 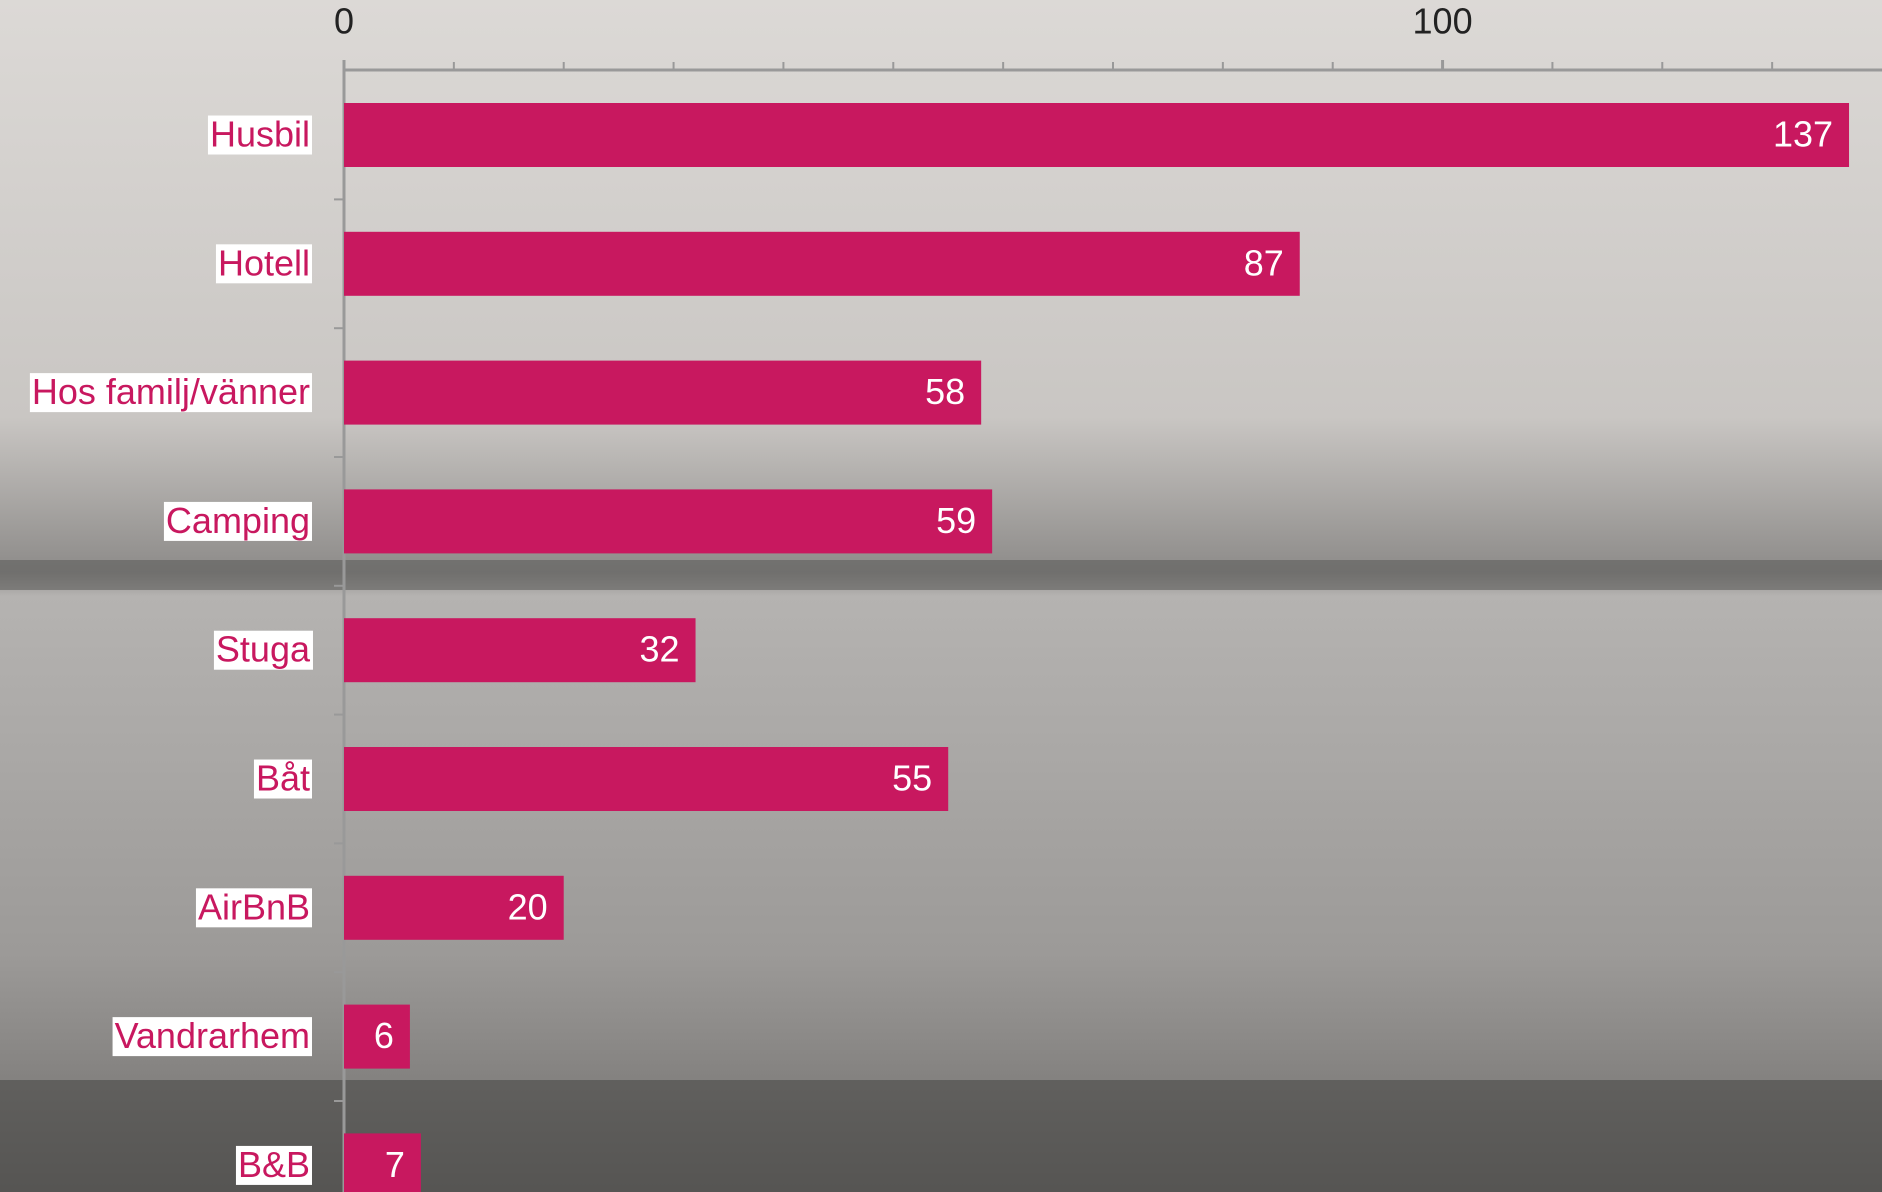 I want to click on value-label: 55, so click(x=912, y=778).